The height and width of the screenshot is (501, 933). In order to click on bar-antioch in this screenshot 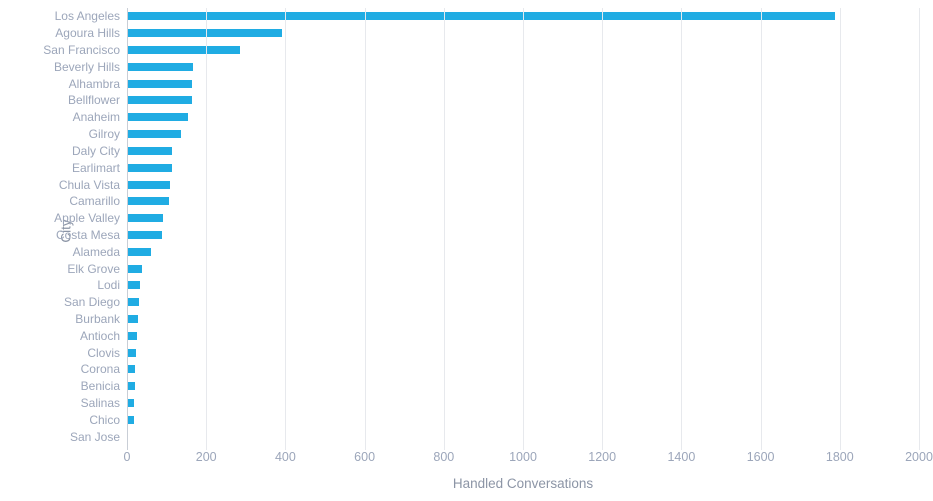, I will do `click(132, 335)`.